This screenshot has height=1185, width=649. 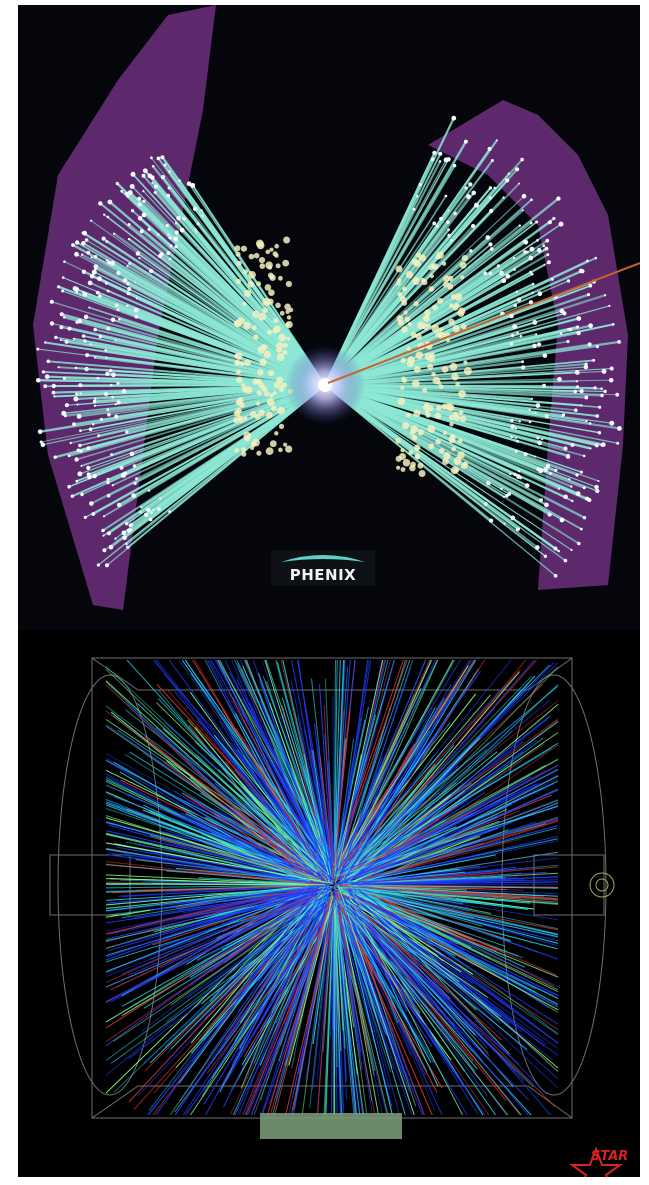 I want to click on phenix-logo-text: PHENIX, so click(x=323, y=575).